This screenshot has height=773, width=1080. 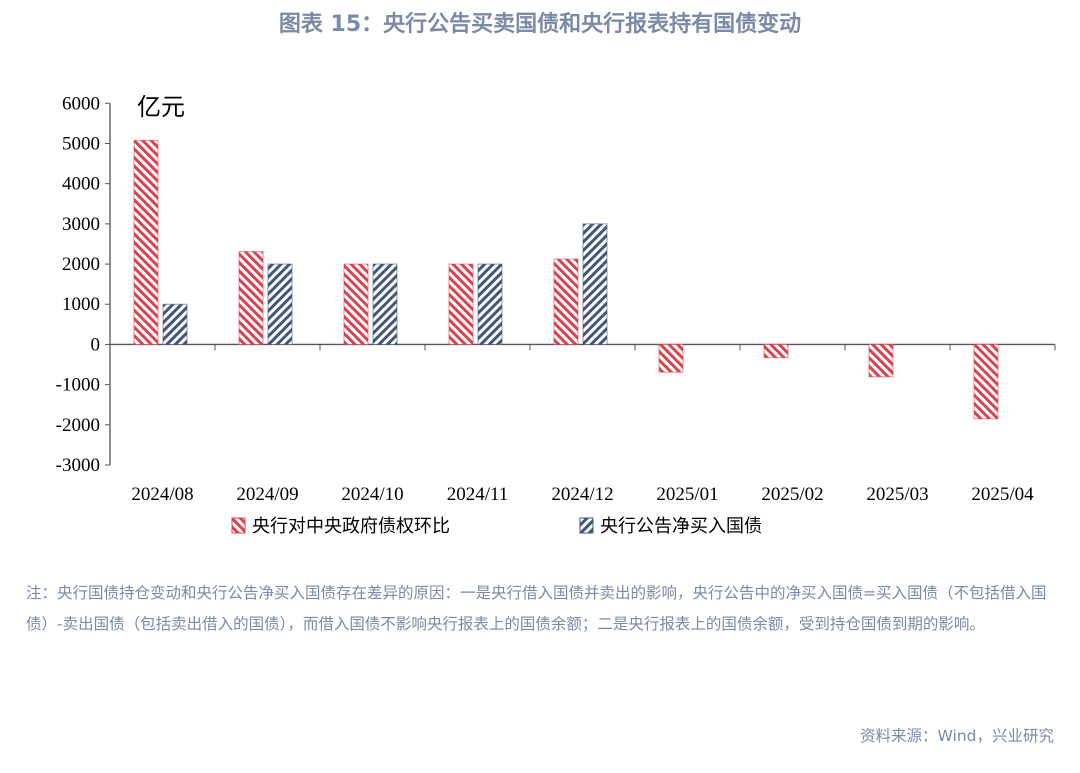 What do you see at coordinates (1002, 494) in the screenshot?
I see `x-tick-label: 2025/04` at bounding box center [1002, 494].